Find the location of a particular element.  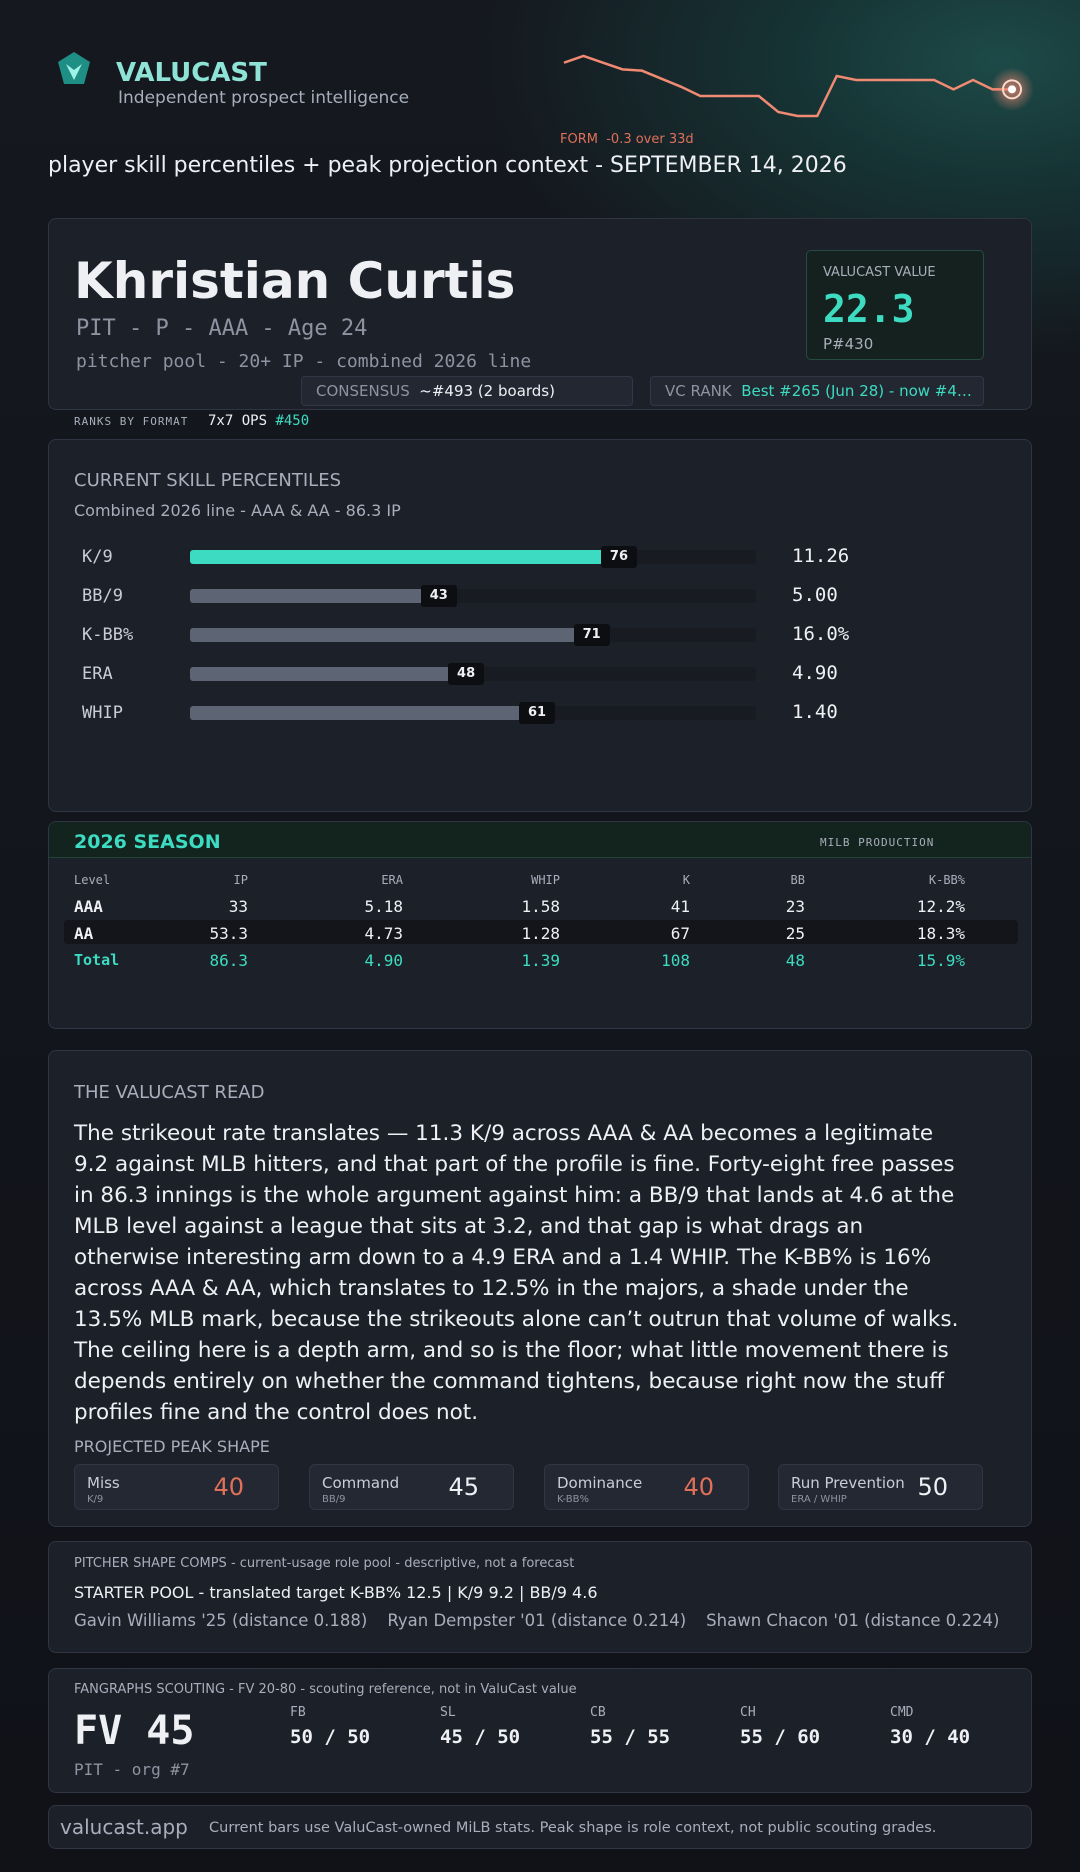

form-label-row: FORM -0.3 over 33d is located at coordinates (627, 139).